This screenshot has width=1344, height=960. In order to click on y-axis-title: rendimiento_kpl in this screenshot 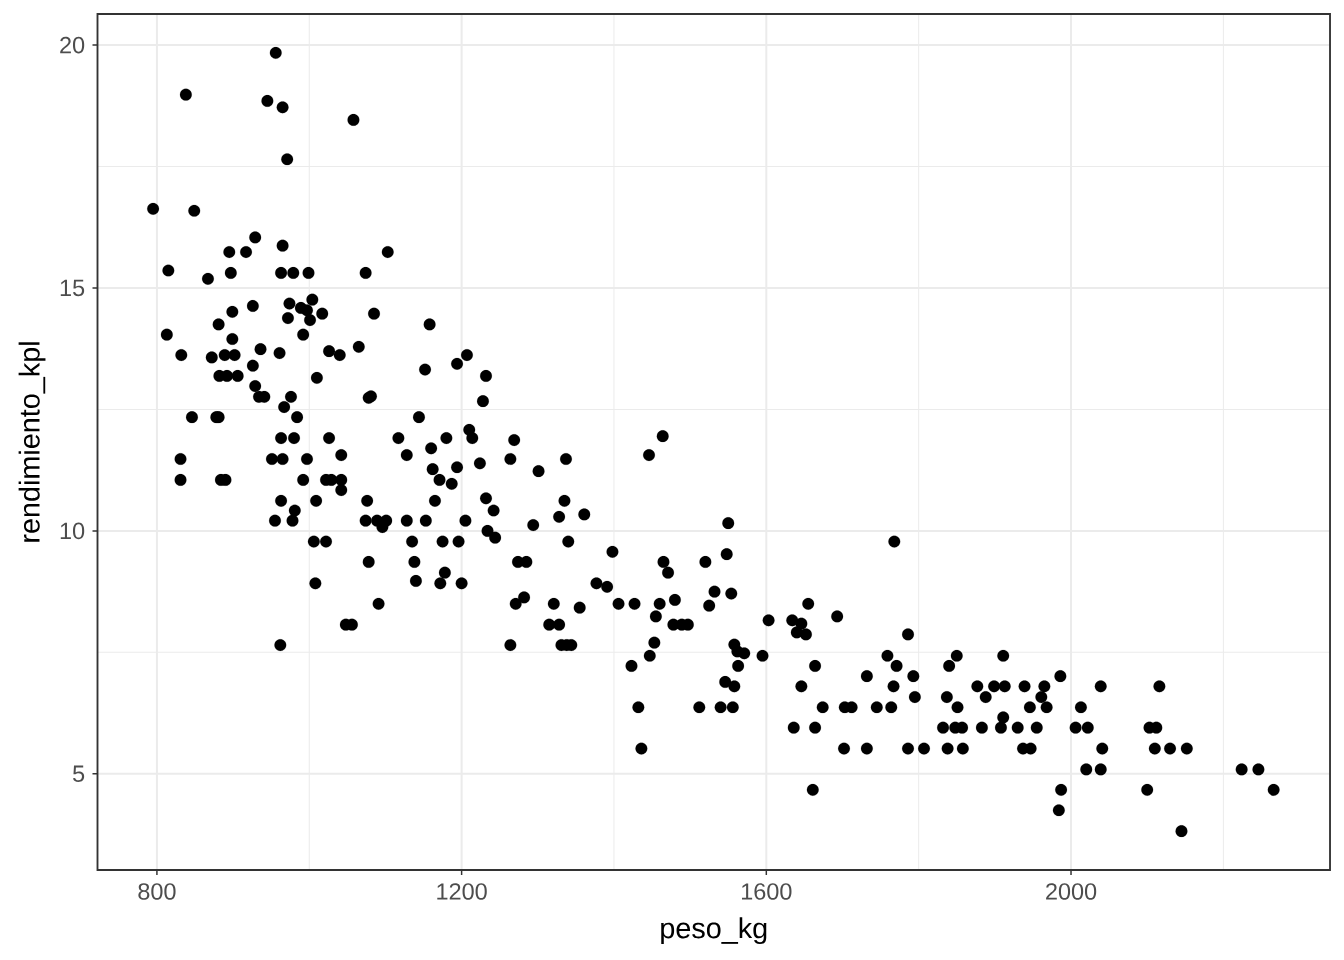, I will do `click(32, 442)`.